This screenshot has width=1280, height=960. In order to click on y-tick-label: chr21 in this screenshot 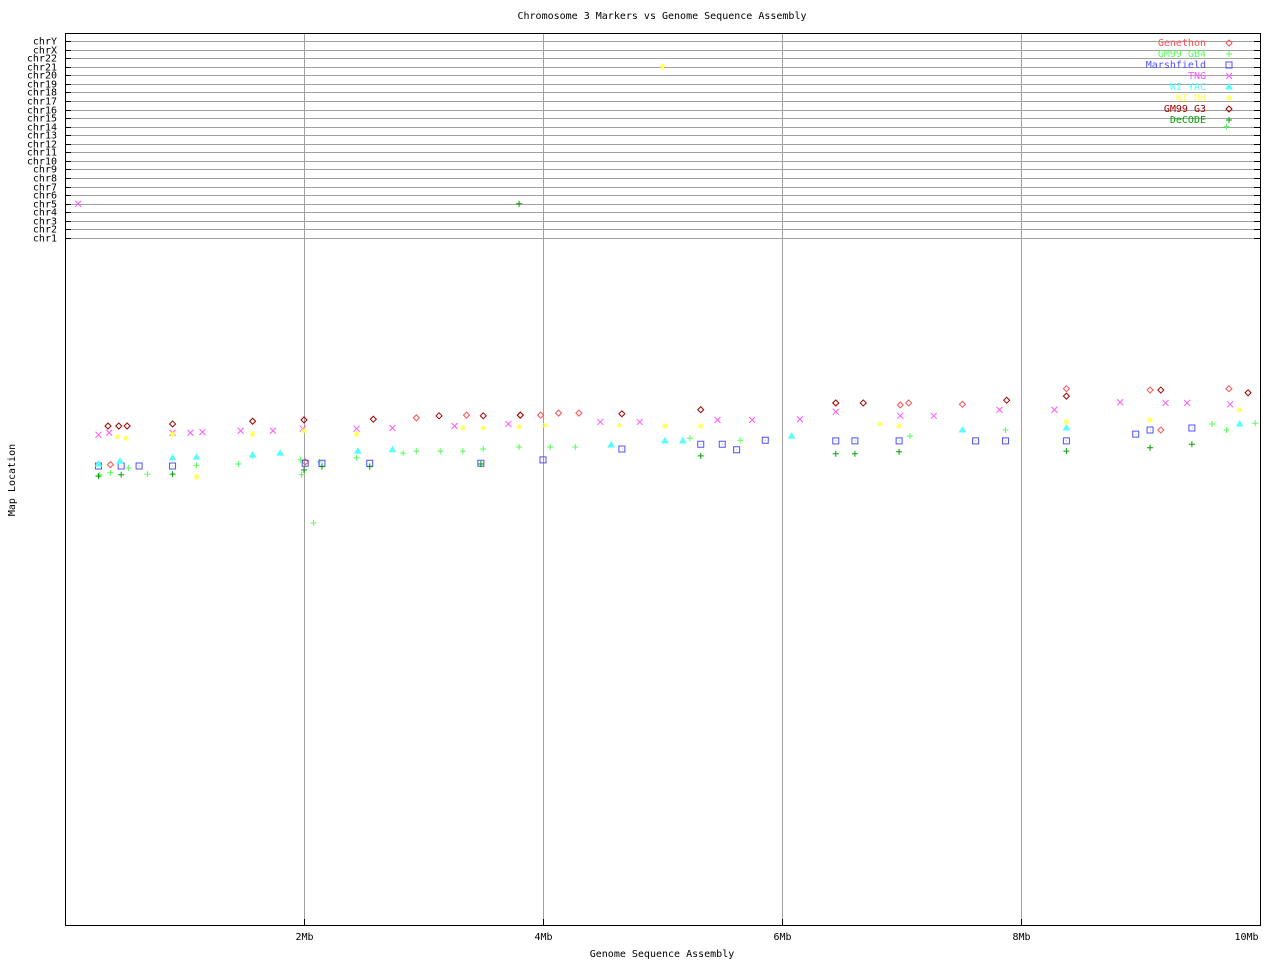, I will do `click(42, 68)`.